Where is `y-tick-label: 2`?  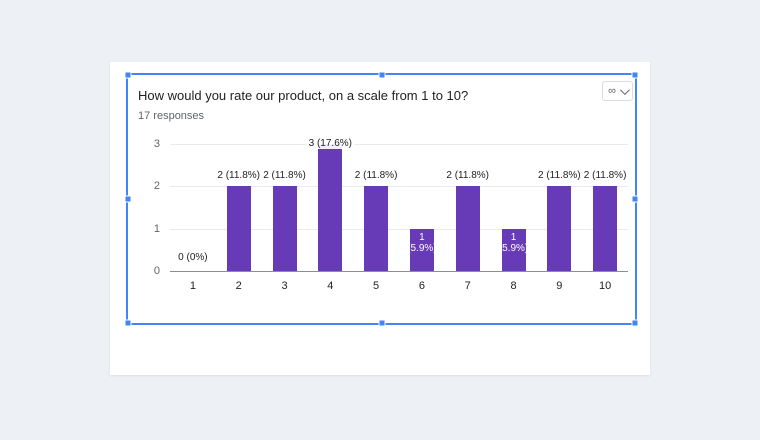 y-tick-label: 2 is located at coordinates (156, 186).